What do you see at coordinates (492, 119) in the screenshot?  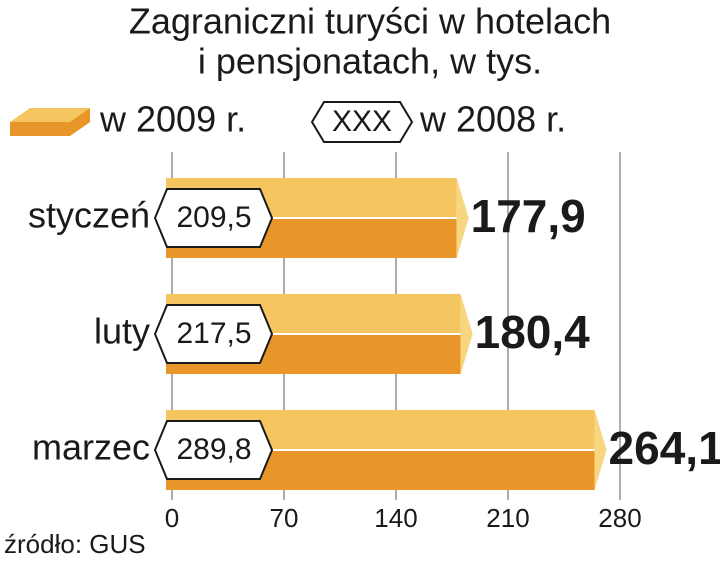 I see `legend-label: w 2008 r.` at bounding box center [492, 119].